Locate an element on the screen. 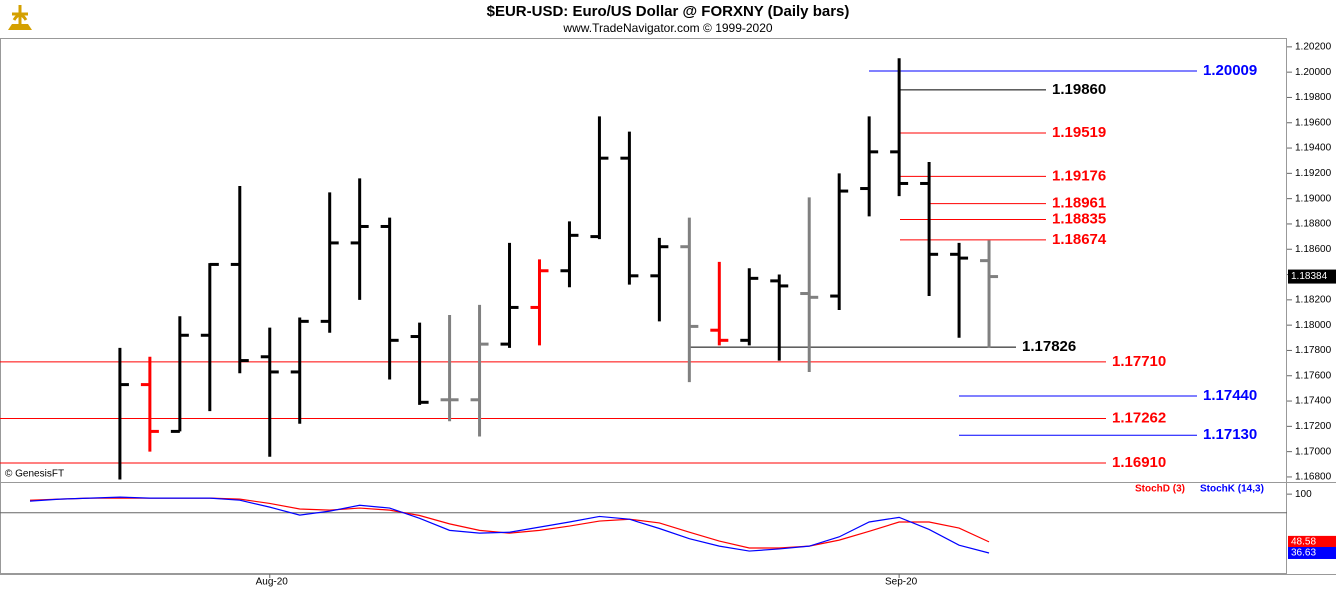  level-label: 1.20009 is located at coordinates (1230, 70).